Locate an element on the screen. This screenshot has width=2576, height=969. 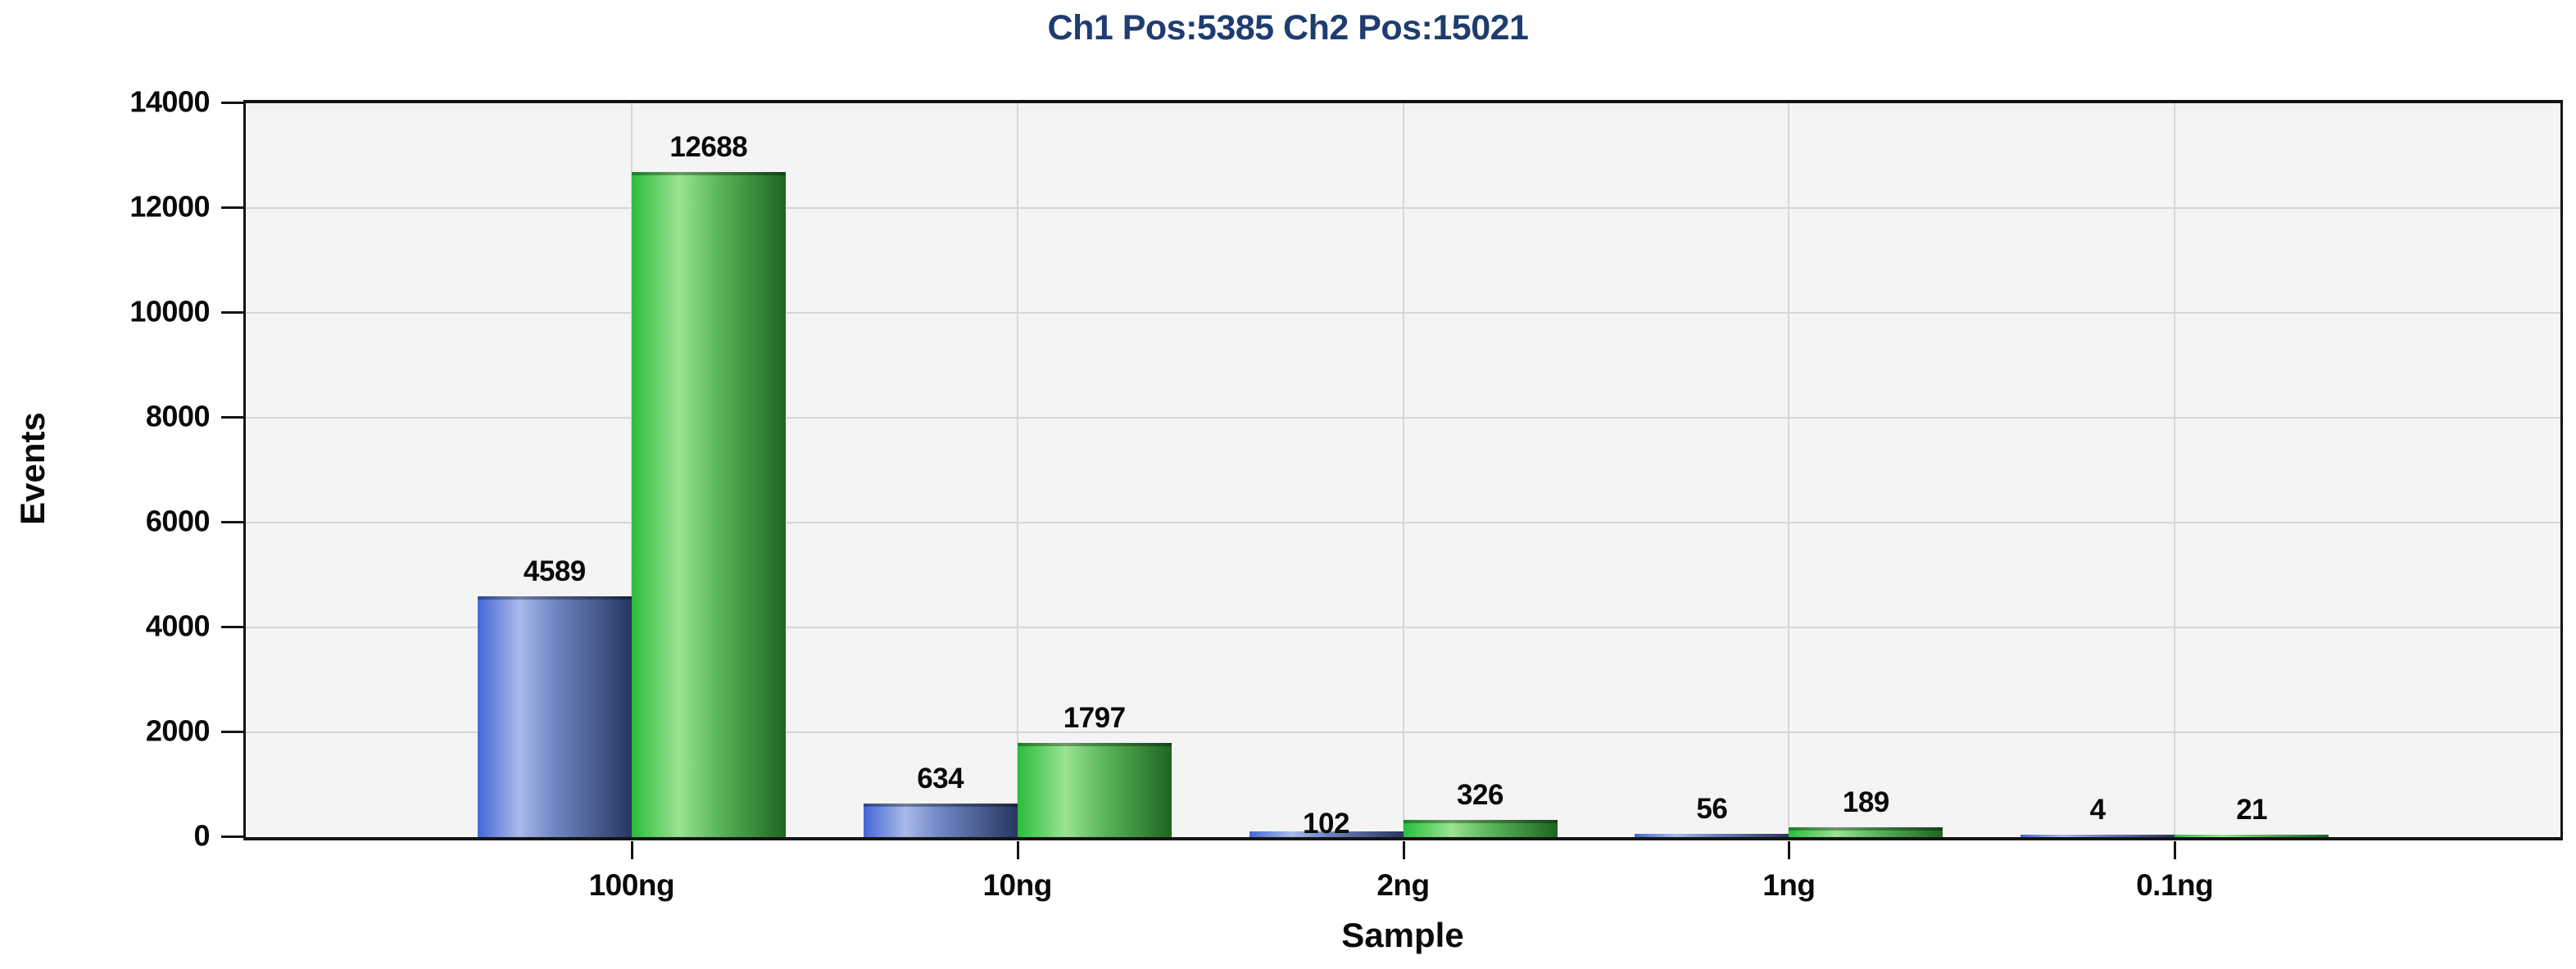
bar-value-label: 12688 is located at coordinates (708, 147).